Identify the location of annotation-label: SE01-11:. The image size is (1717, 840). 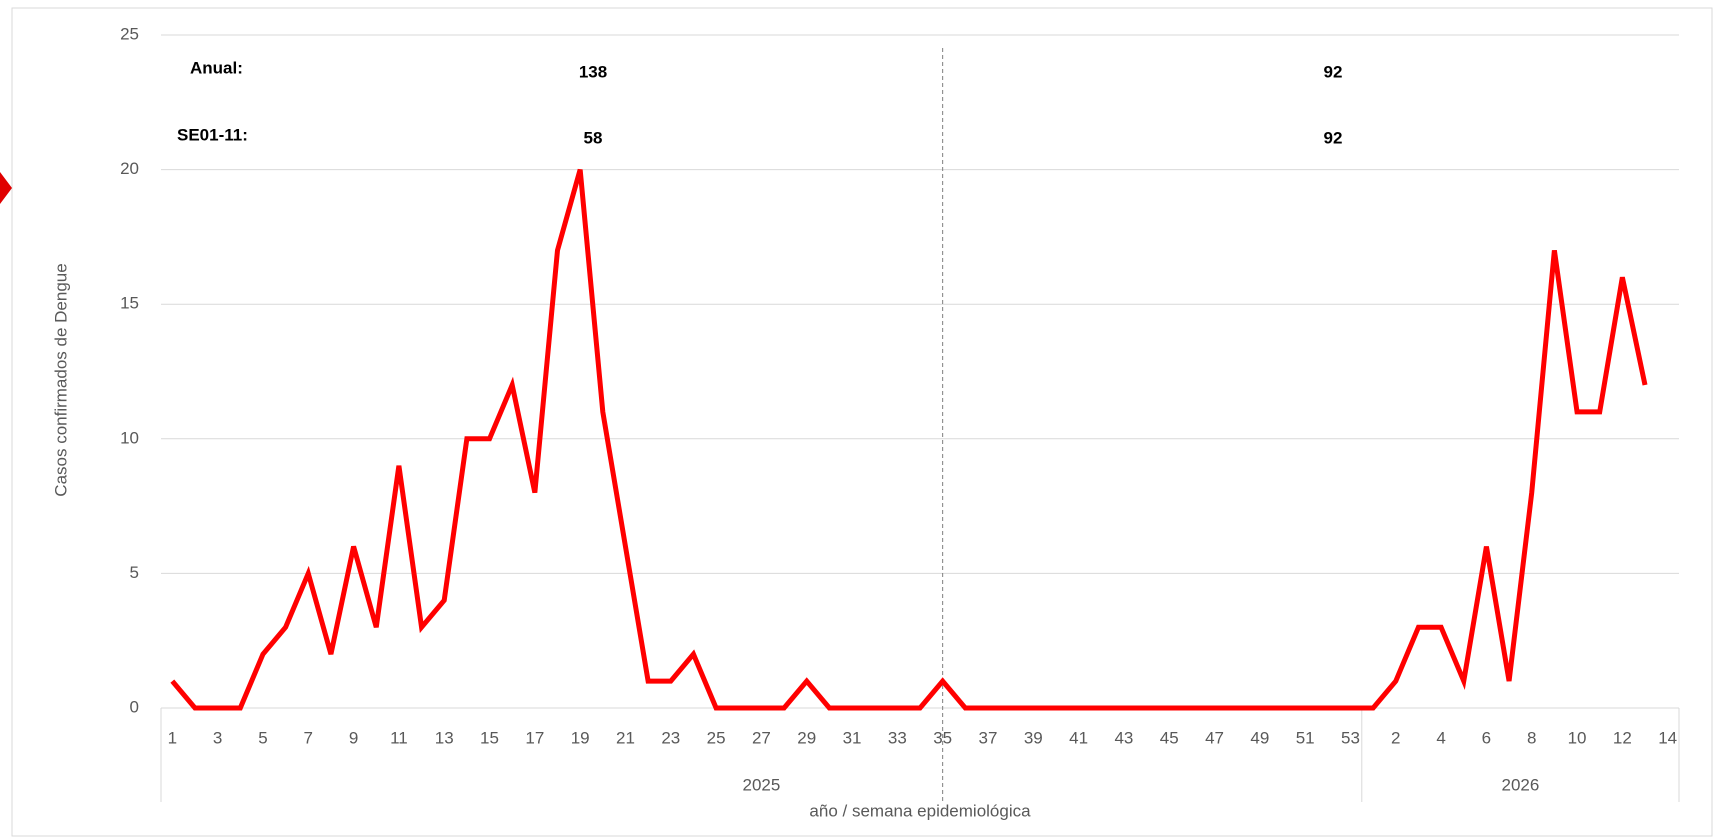
(212, 134).